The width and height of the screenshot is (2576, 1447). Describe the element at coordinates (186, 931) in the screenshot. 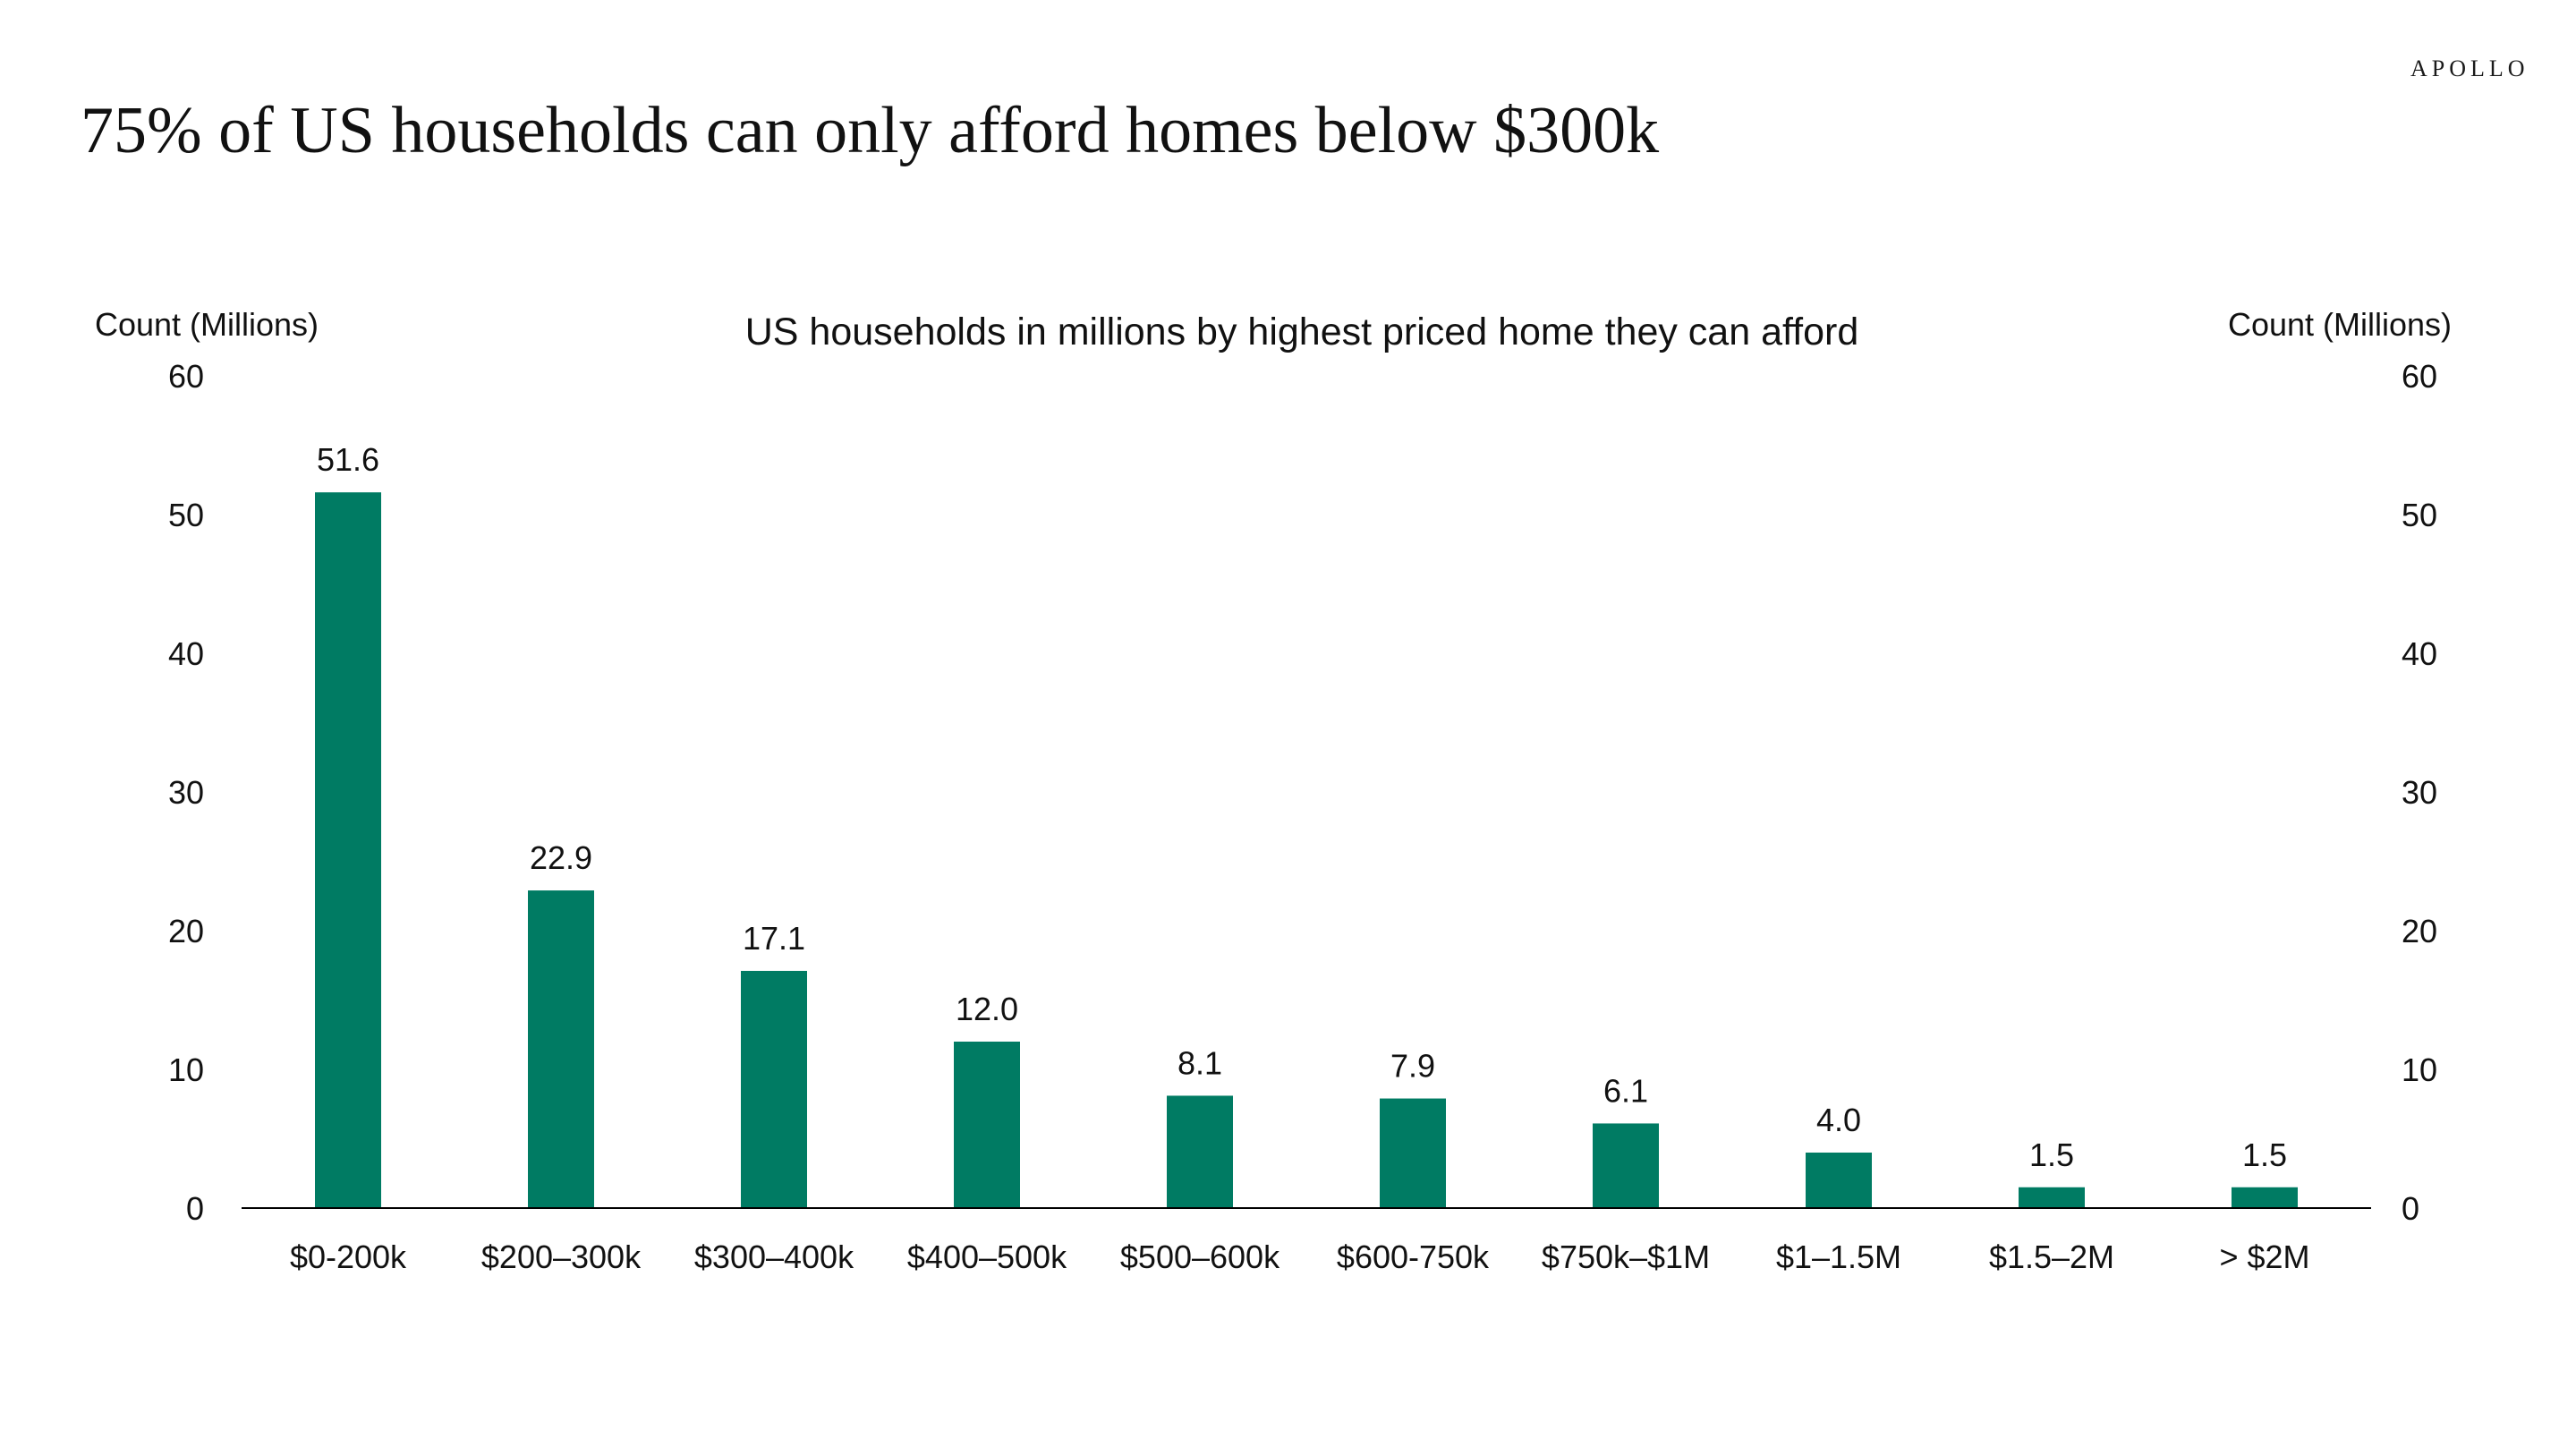

I see `y-tick-label-left: 20` at that location.